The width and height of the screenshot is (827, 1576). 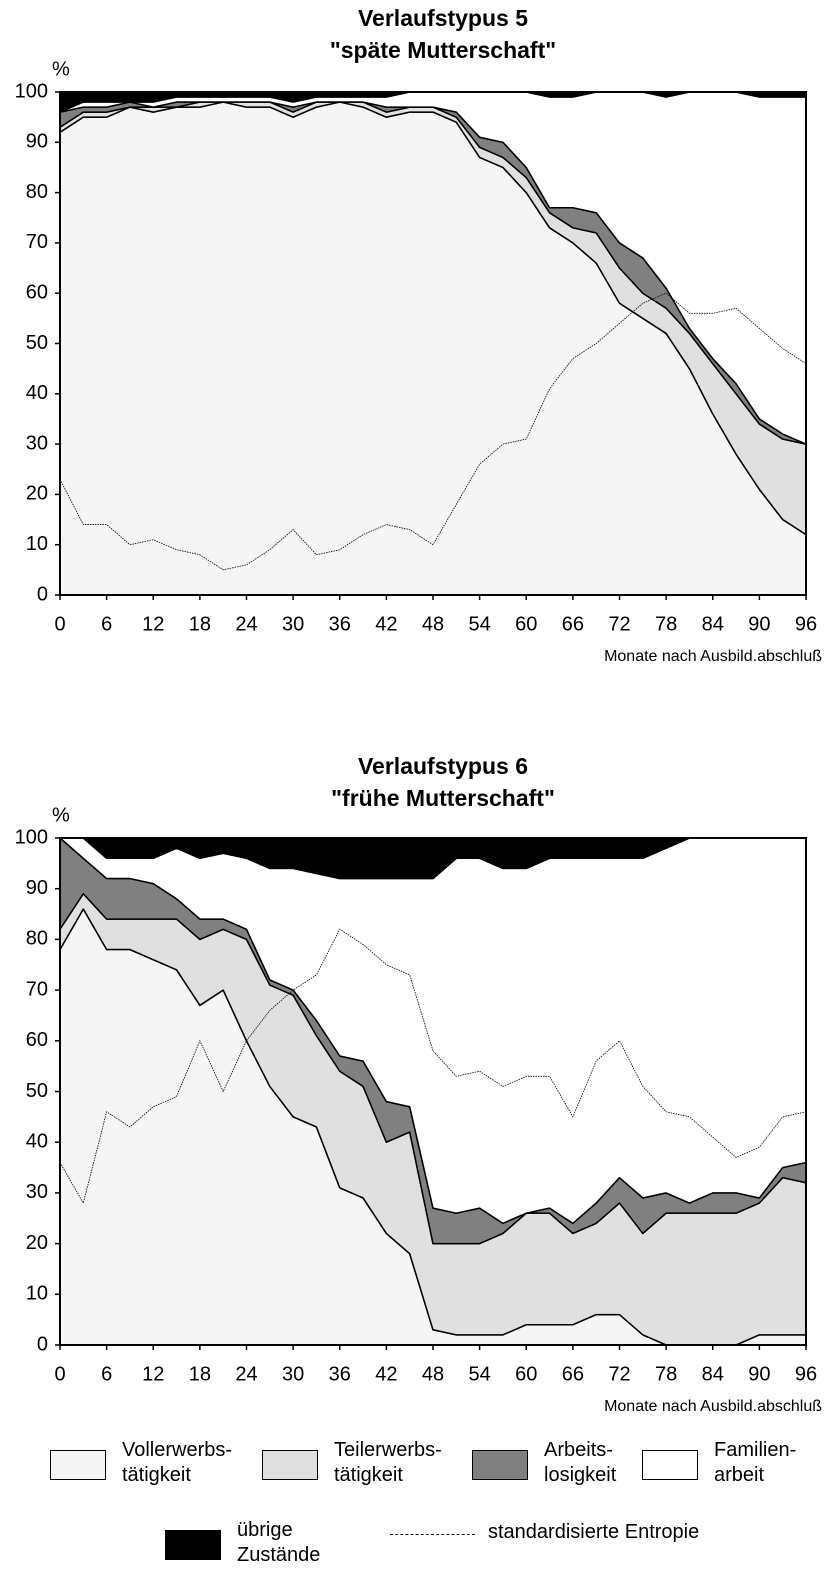 I want to click on chart-title: Verlaufstypus 6, so click(x=443, y=766).